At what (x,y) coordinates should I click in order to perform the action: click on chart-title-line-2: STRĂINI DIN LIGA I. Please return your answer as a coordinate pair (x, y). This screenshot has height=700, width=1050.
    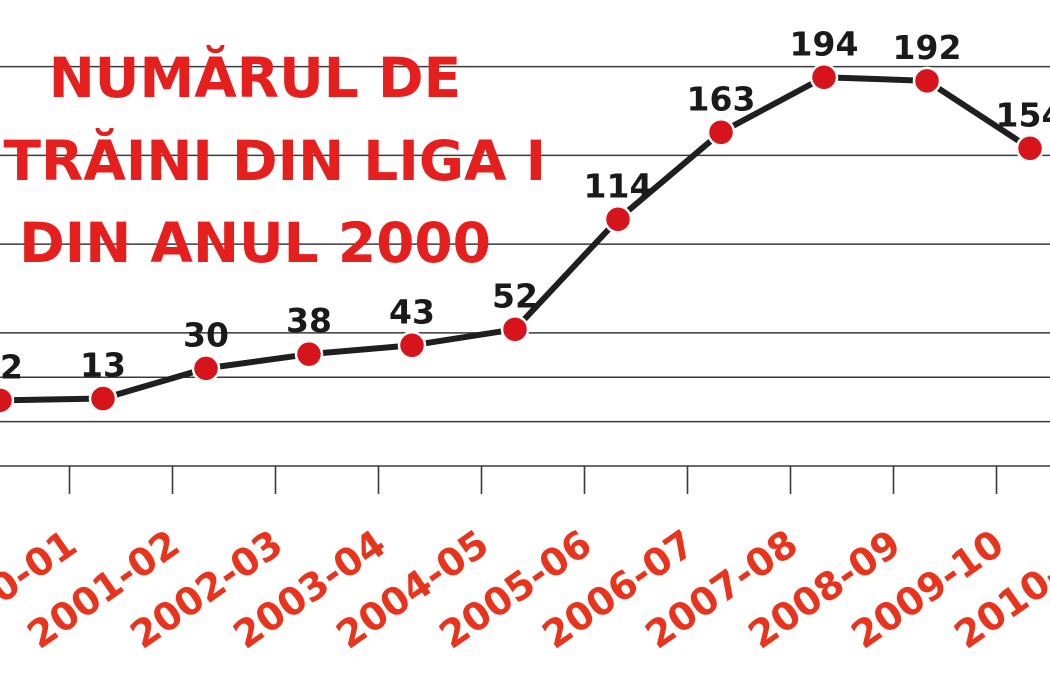
    Looking at the image, I should click on (273, 160).